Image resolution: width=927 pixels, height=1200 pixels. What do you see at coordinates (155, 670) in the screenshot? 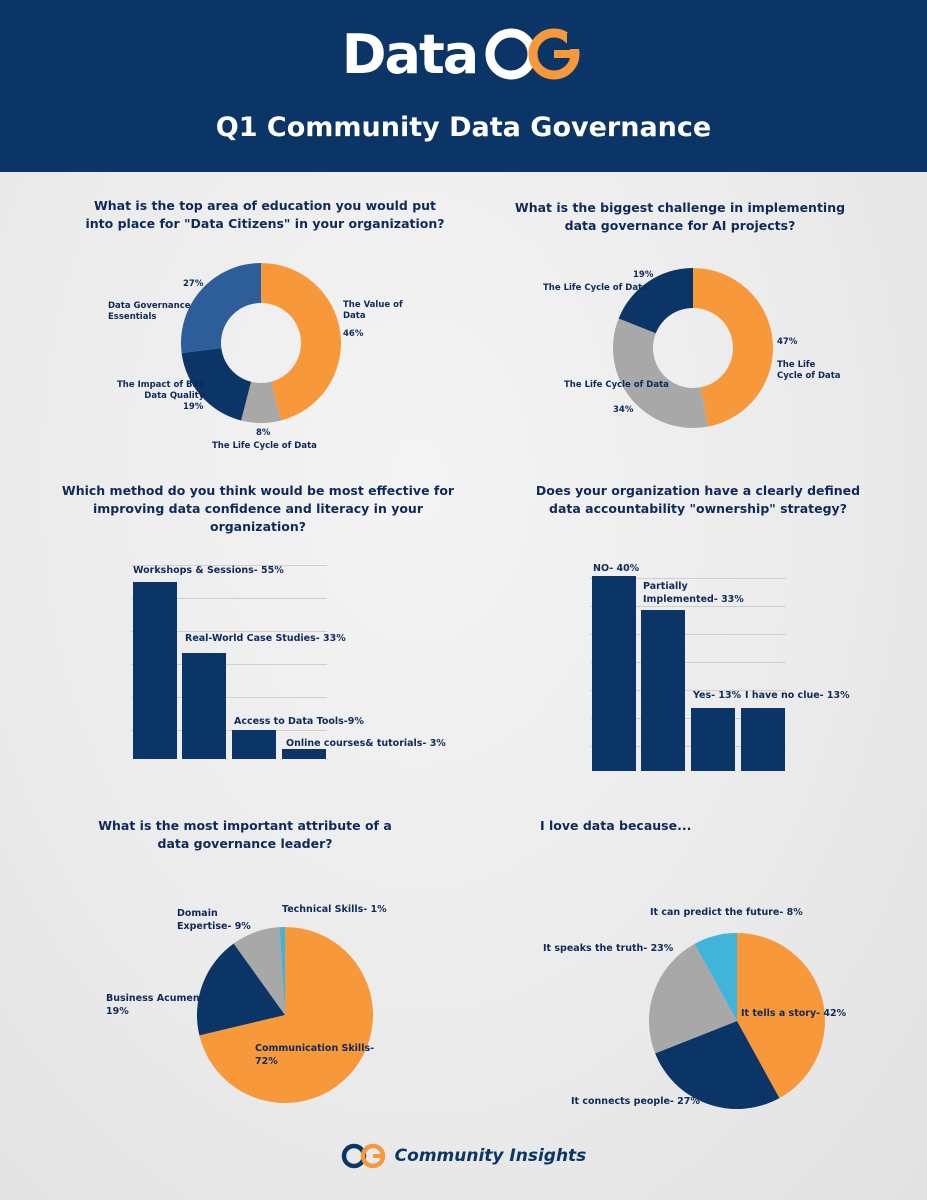
I see `chart3-bar-workshops` at bounding box center [155, 670].